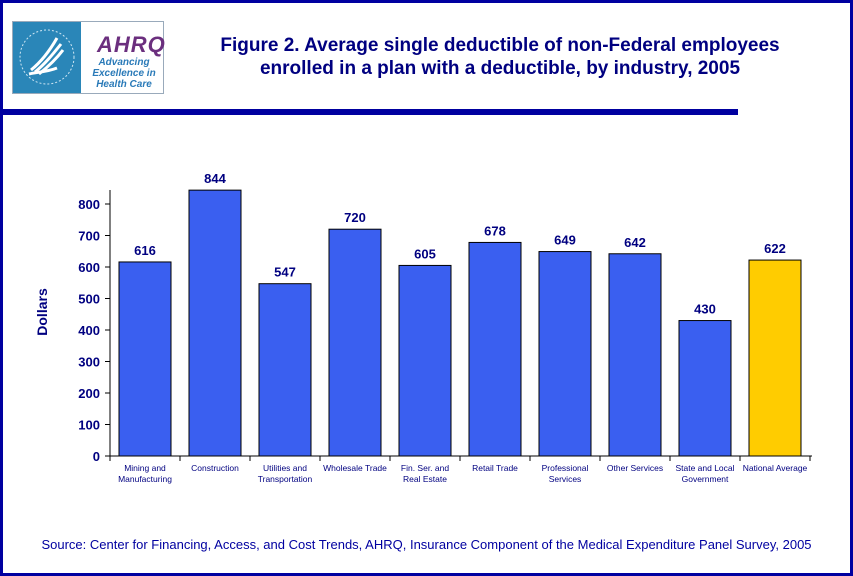 Image resolution: width=853 pixels, height=576 pixels. Describe the element at coordinates (425, 479) in the screenshot. I see `x-tick-label: Real Estate` at that location.